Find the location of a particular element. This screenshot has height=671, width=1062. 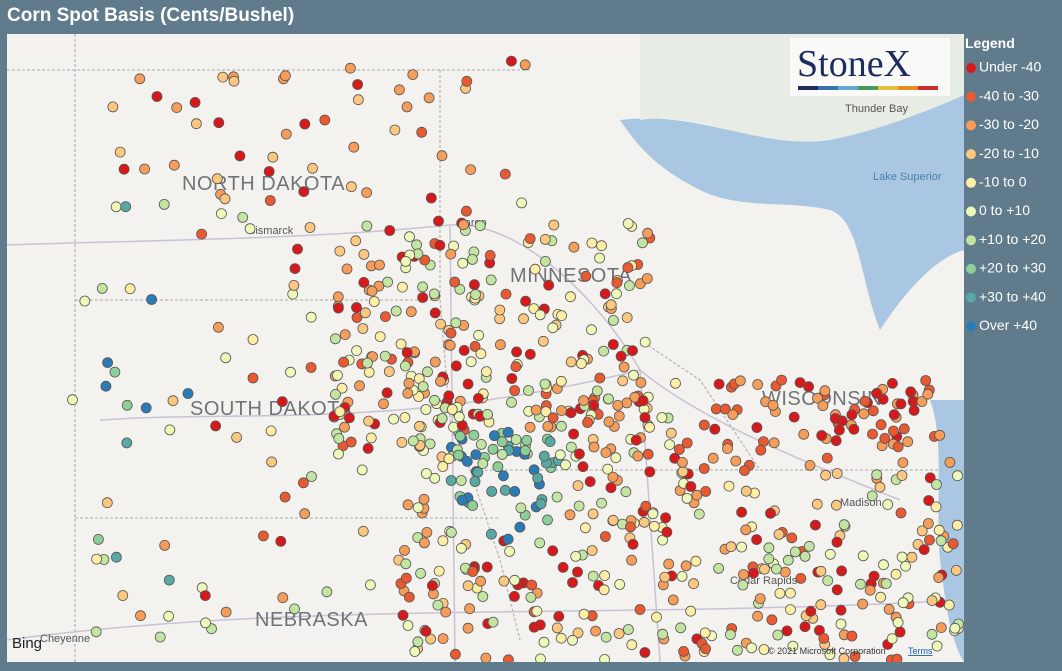

terms-link: Terms is located at coordinates (920, 651).